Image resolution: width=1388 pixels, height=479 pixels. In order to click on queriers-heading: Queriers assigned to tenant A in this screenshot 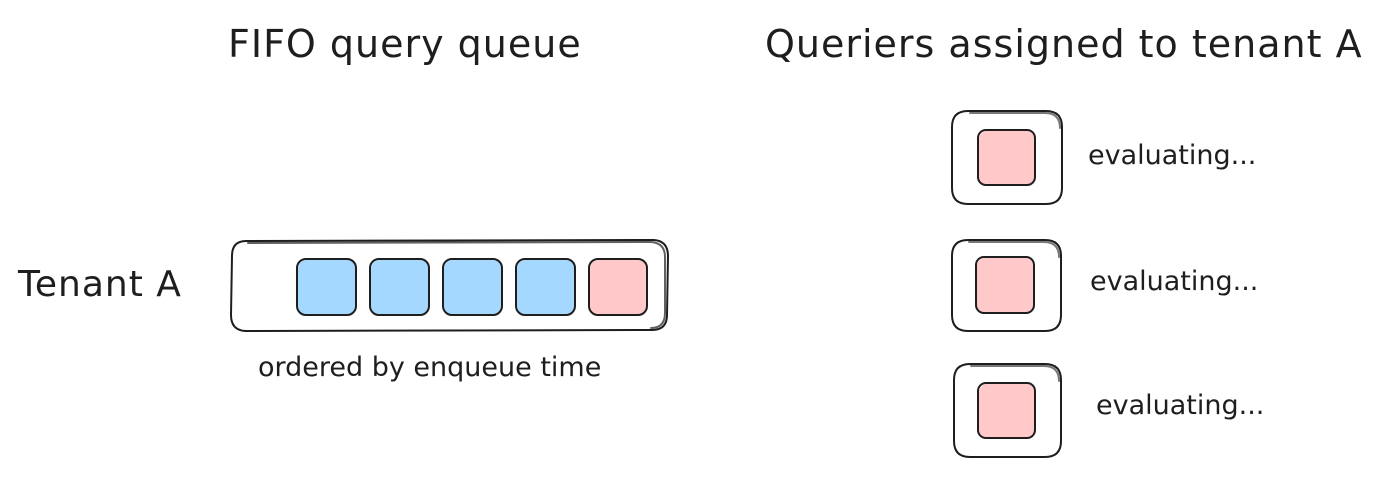, I will do `click(1064, 44)`.